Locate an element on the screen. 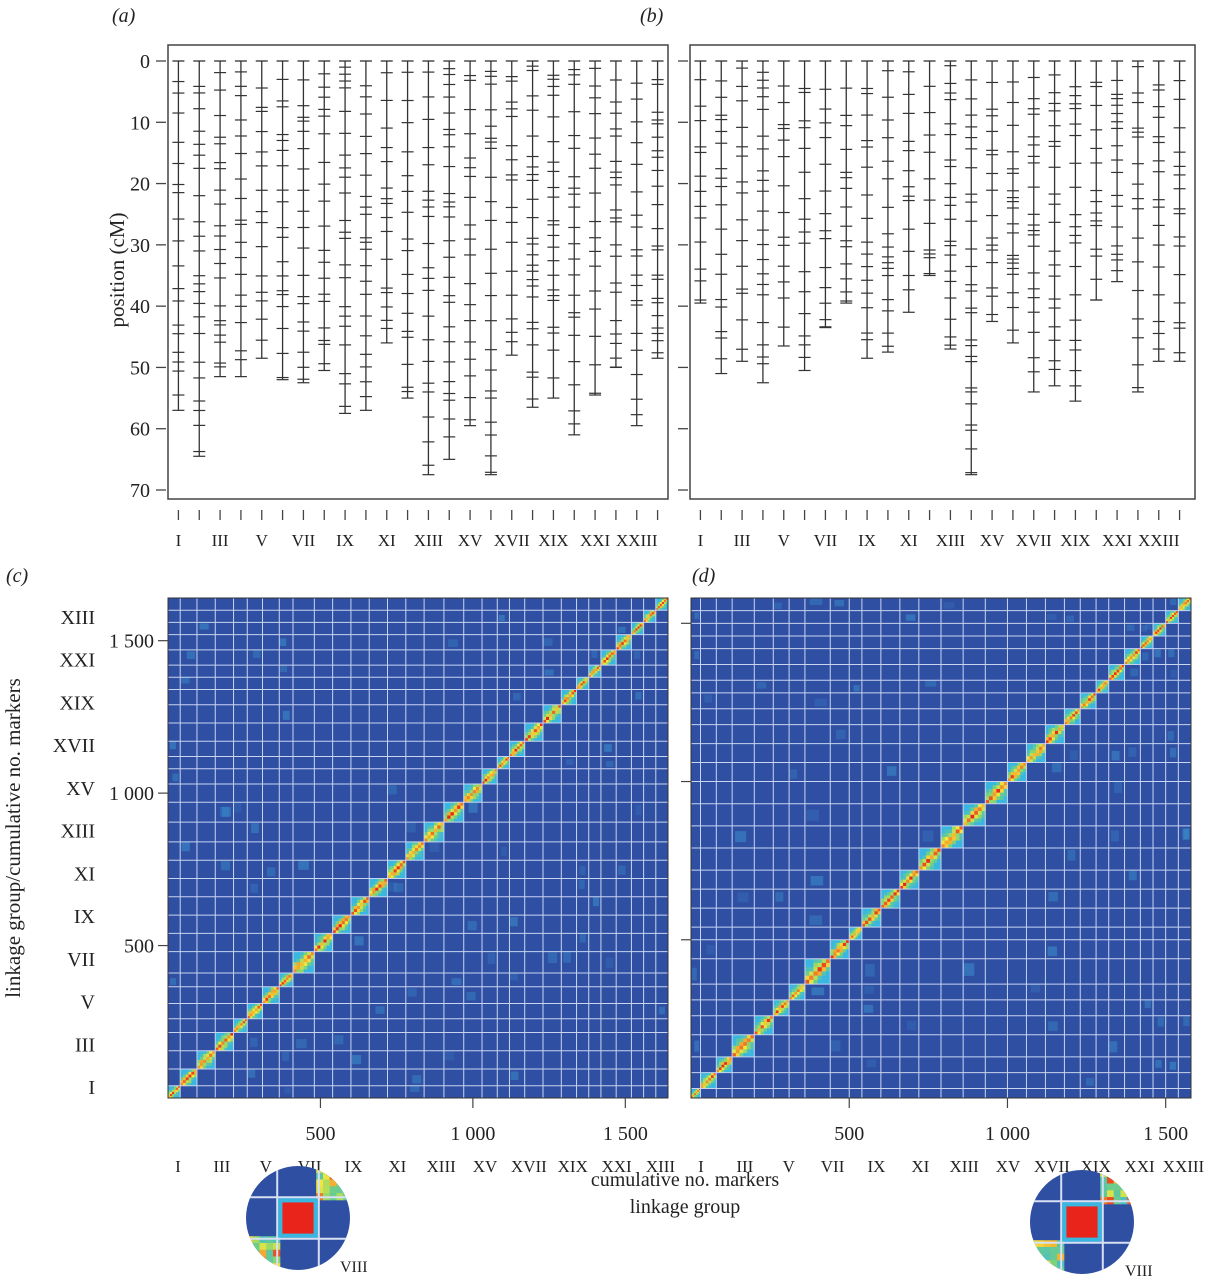 The image size is (1212, 1280). x-group-label: XIII is located at coordinates (442, 1166).